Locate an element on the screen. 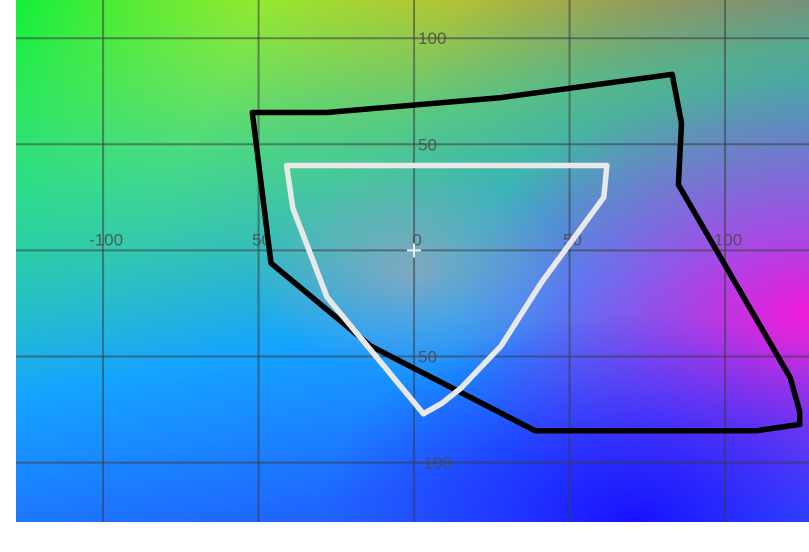 The height and width of the screenshot is (552, 809). x-tick-label: 100 is located at coordinates (728, 239).